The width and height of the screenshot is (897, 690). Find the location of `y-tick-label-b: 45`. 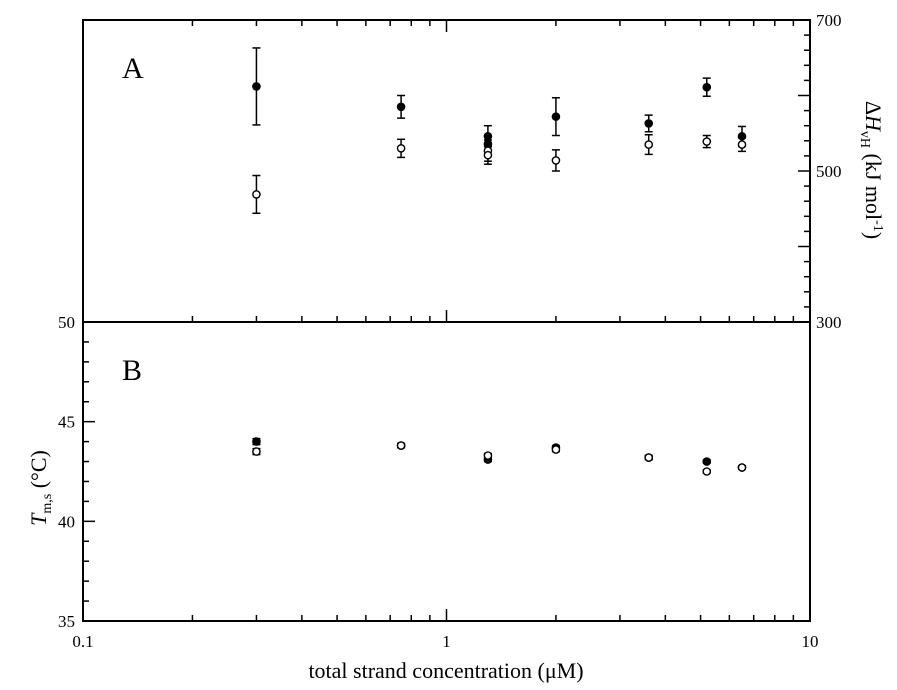

y-tick-label-b: 45 is located at coordinates (66, 422).